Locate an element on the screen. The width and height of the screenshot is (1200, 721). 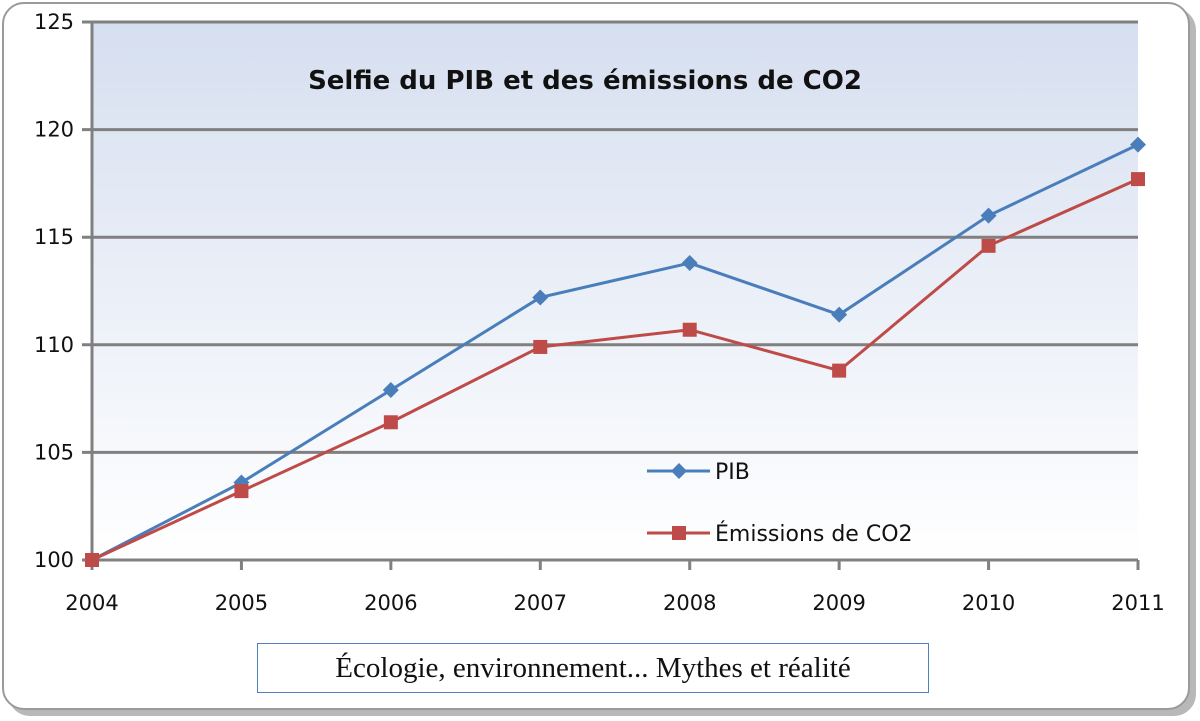
y-tick-label: 110 is located at coordinates (54, 345).